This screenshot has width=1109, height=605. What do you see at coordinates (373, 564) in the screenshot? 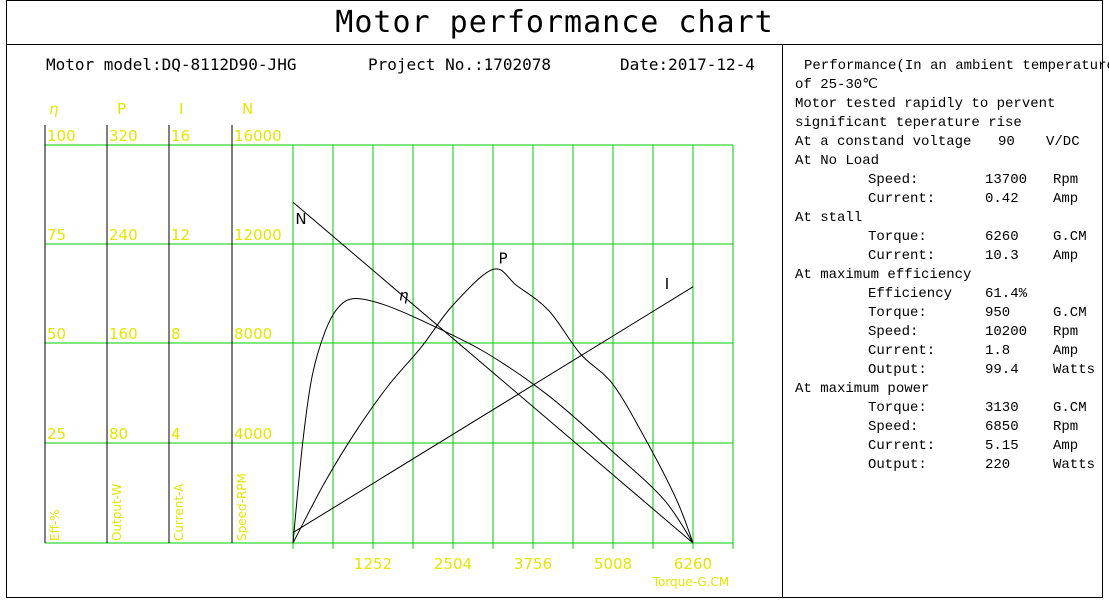
I see `x-tick-label: 1252` at bounding box center [373, 564].